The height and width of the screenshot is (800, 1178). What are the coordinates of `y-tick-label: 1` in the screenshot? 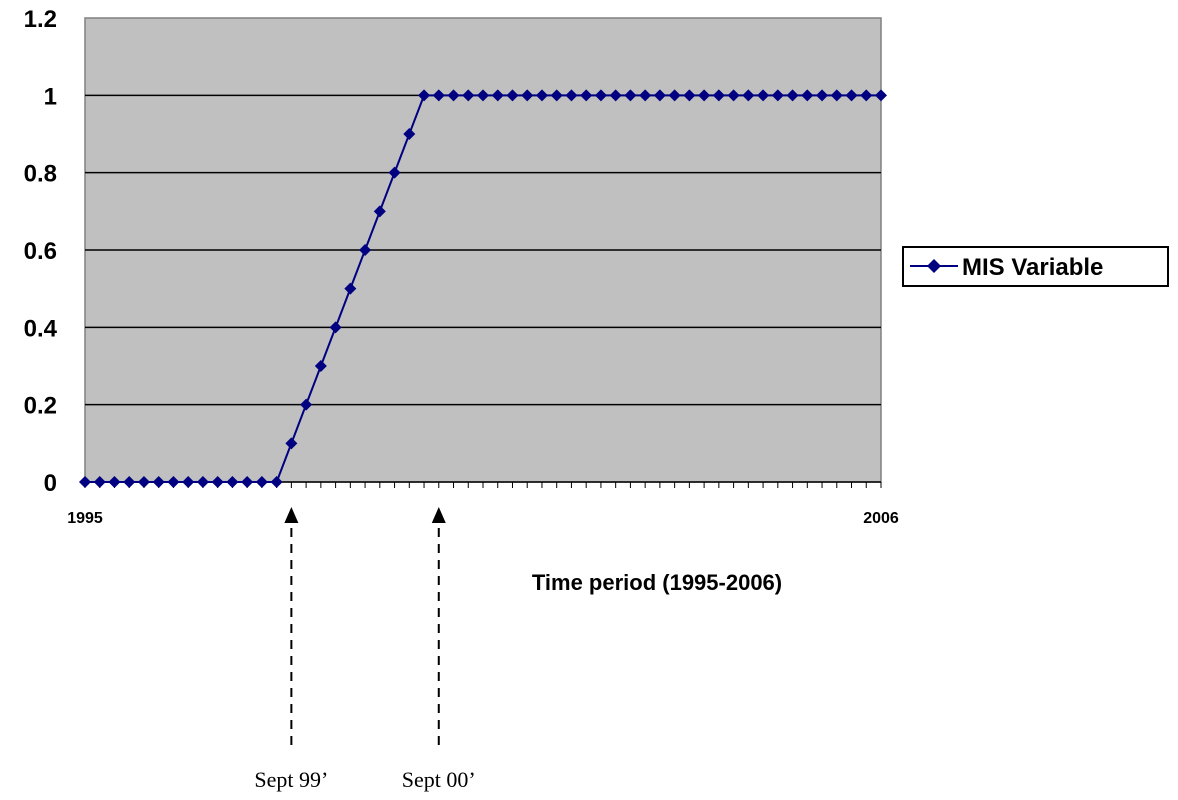 It's located at (50, 96).